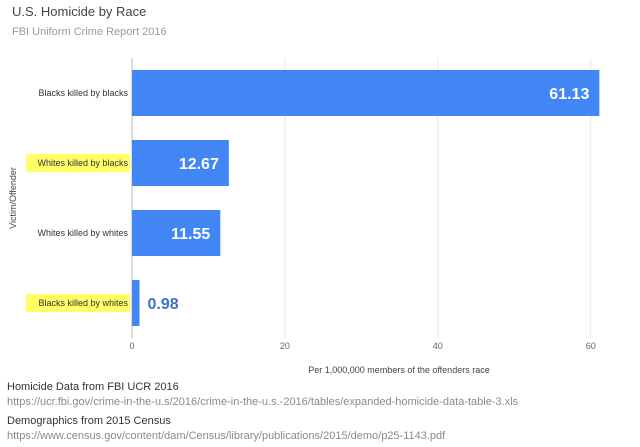 The image size is (640, 447). Describe the element at coordinates (285, 346) in the screenshot. I see `x-tick-label: 20` at that location.